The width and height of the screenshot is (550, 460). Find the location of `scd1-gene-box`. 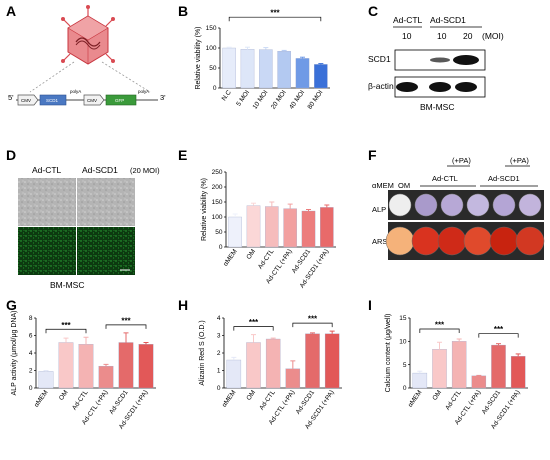

scd1-gene-box is located at coordinates (53, 100).